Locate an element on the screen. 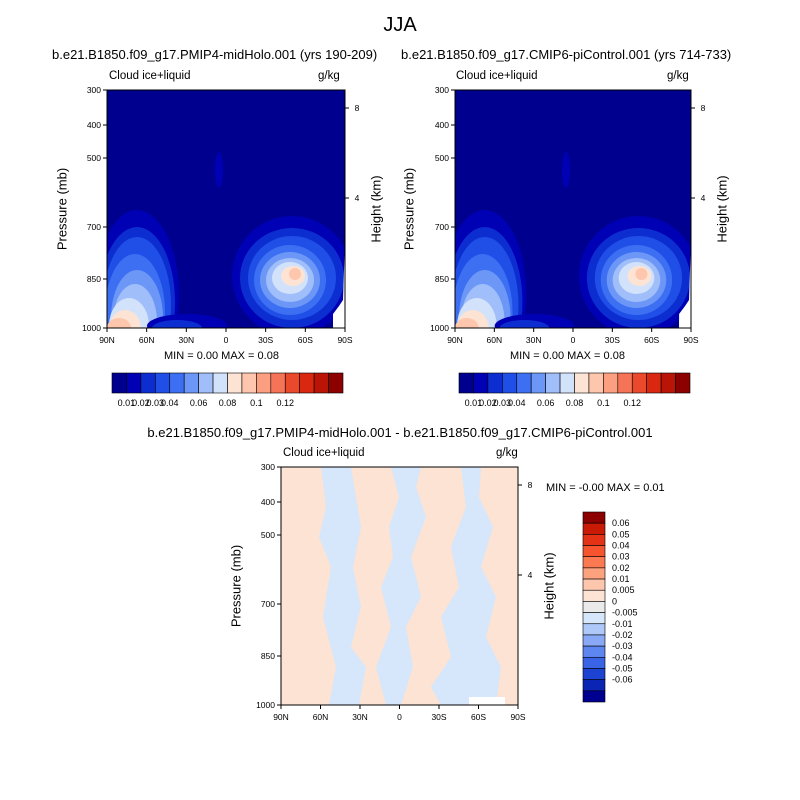 Image resolution: width=800 pixels, height=800 pixels. right-panel-axes: 90N 60N 30N 0 30S 60S 90S 300 400 500 700 850 1000 8 4 is located at coordinates (568, 215).